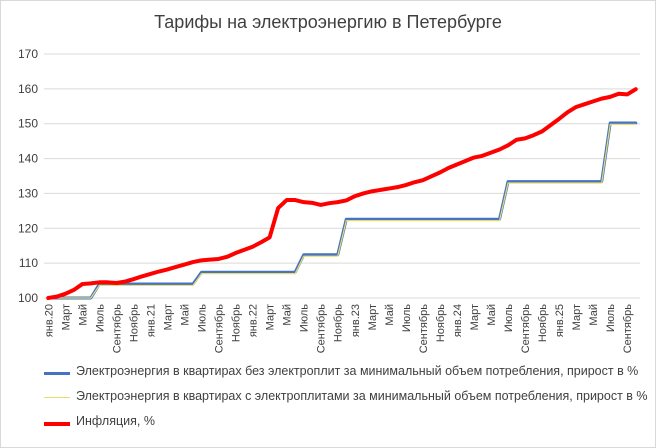 This screenshot has width=656, height=448. Describe the element at coordinates (28, 193) in the screenshot. I see `y-tick-label: 130` at that location.